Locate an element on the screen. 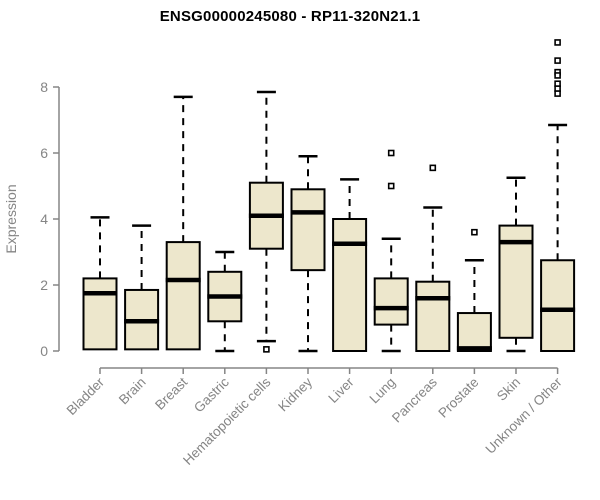  x-tick-label: Gastric is located at coordinates (211, 394).